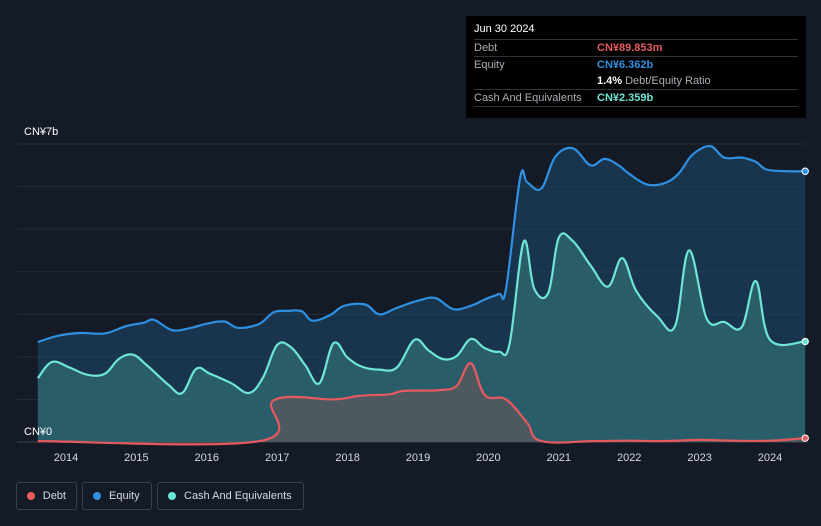 The image size is (821, 526). Describe the element at coordinates (559, 458) in the screenshot. I see `x-tick-label-2021: 2021` at that location.